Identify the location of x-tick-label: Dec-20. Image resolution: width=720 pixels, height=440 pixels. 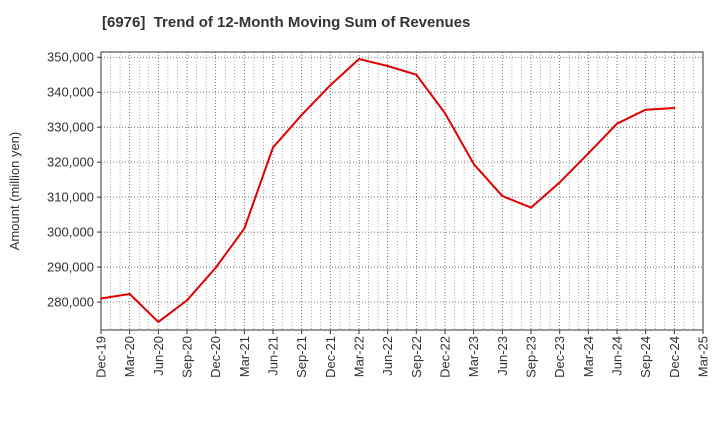
(215, 357).